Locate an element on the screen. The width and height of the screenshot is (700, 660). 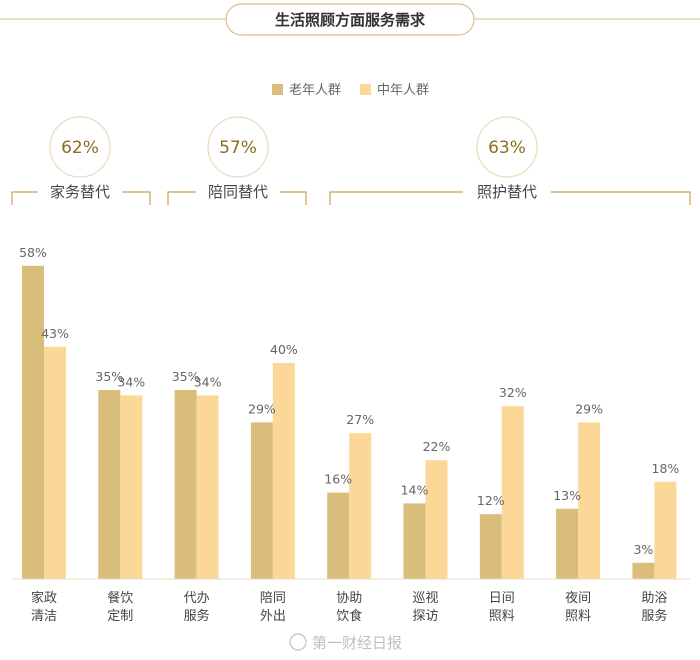
category-label-2-line-1: 餐饮 is located at coordinates (120, 598).